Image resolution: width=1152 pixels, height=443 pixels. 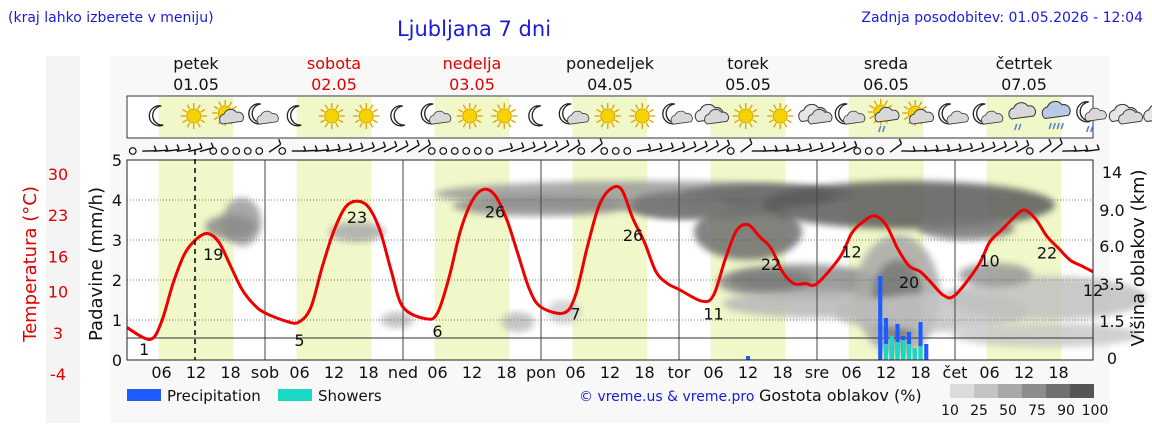 What do you see at coordinates (713, 313) in the screenshot?
I see `temperature-label: 11` at bounding box center [713, 313].